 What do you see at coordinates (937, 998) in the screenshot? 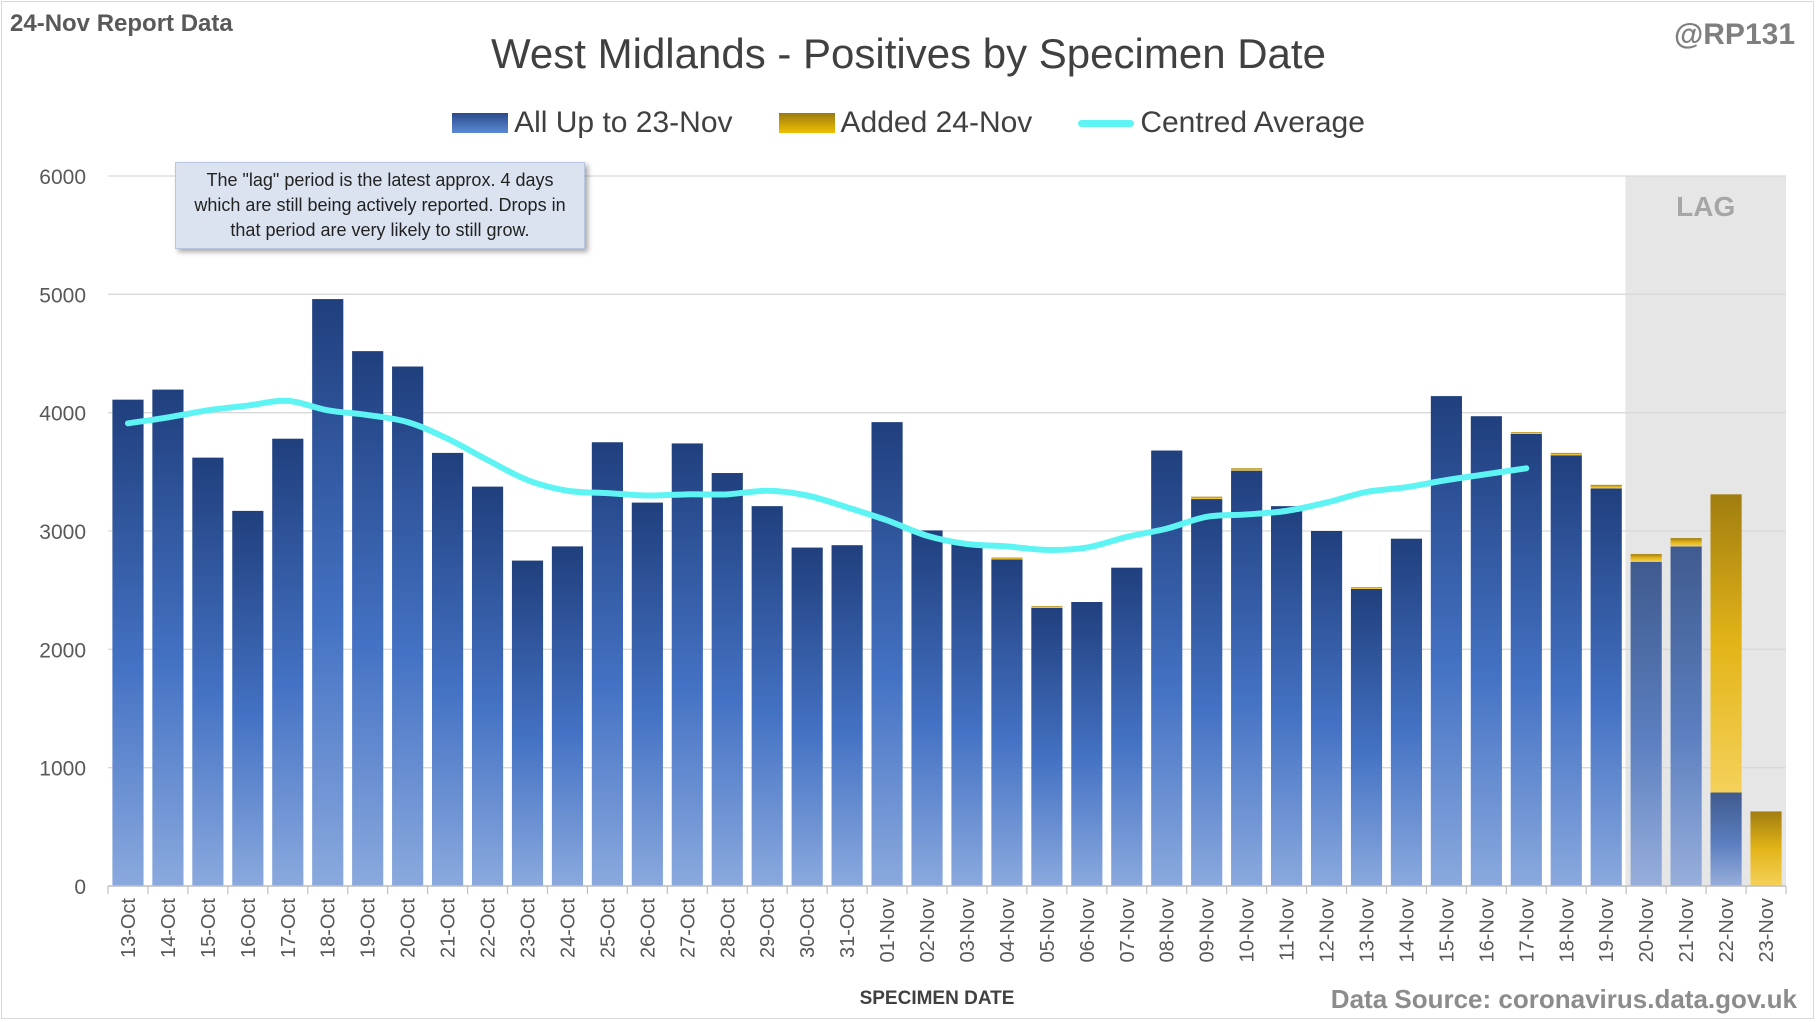
I see `x-axis-title: SPECIMEN DATE` at bounding box center [937, 998].